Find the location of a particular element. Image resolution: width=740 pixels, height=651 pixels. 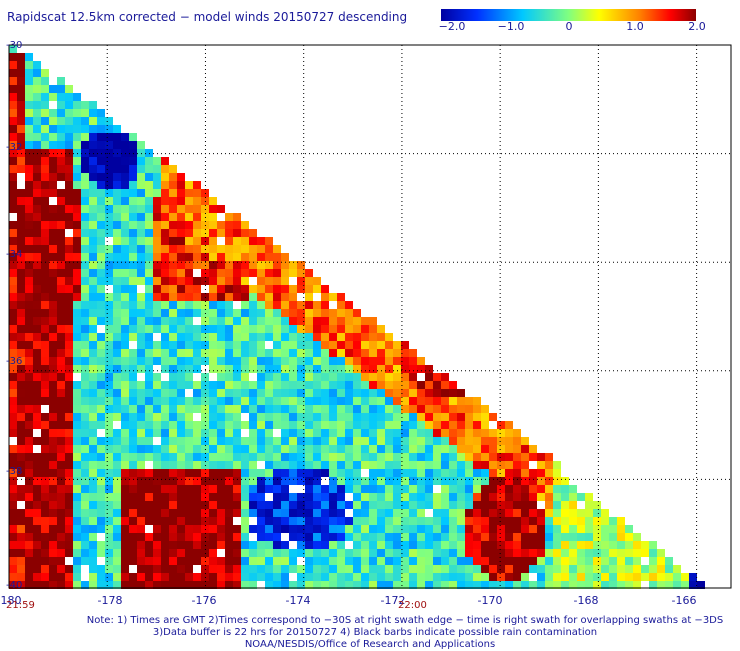

lat-label-36: -36 is located at coordinates (14, 361).